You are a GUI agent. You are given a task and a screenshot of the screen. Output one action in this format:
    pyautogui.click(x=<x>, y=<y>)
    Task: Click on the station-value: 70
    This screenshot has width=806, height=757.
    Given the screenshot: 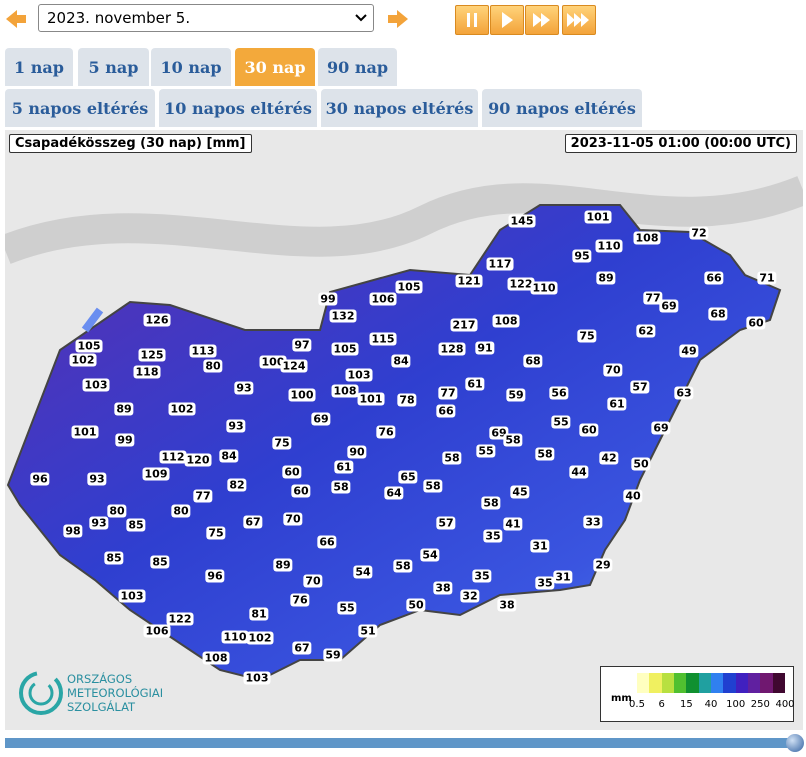 What is the action you would take?
    pyautogui.click(x=313, y=581)
    